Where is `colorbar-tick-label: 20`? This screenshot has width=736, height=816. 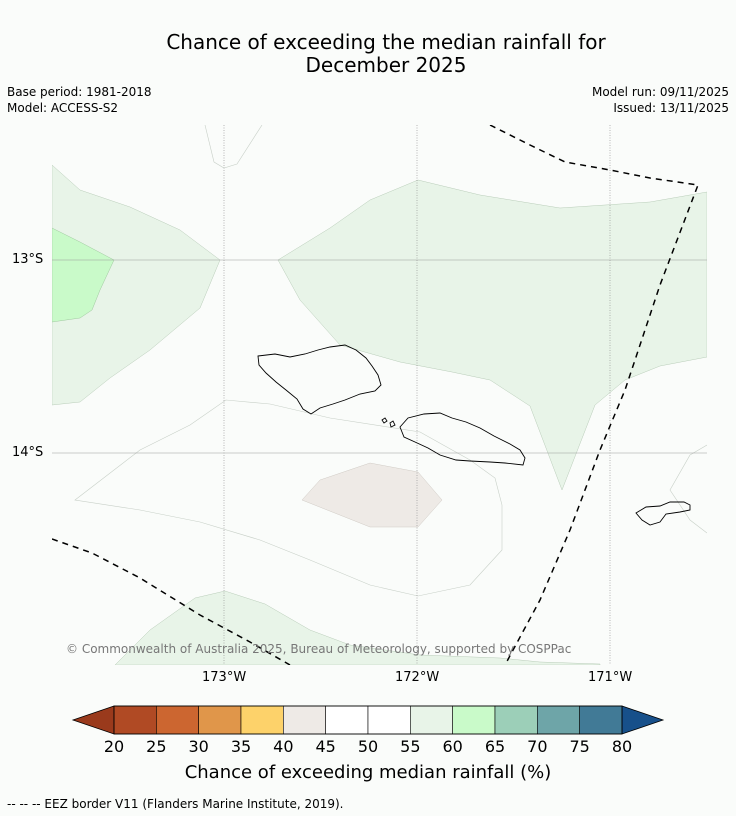
colorbar-tick-label: 20 is located at coordinates (114, 746).